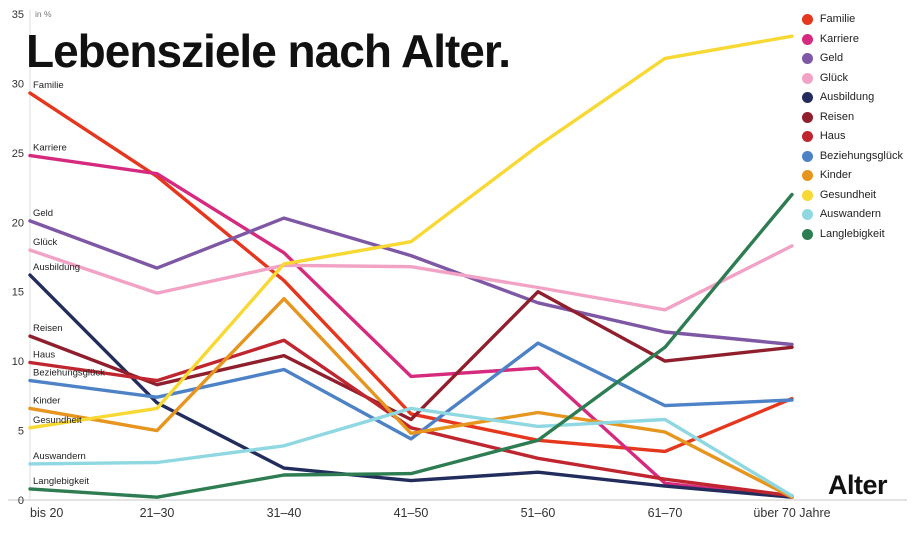 This screenshot has width=915, height=533. I want to click on series-start-label-familie: Familie, so click(48, 85).